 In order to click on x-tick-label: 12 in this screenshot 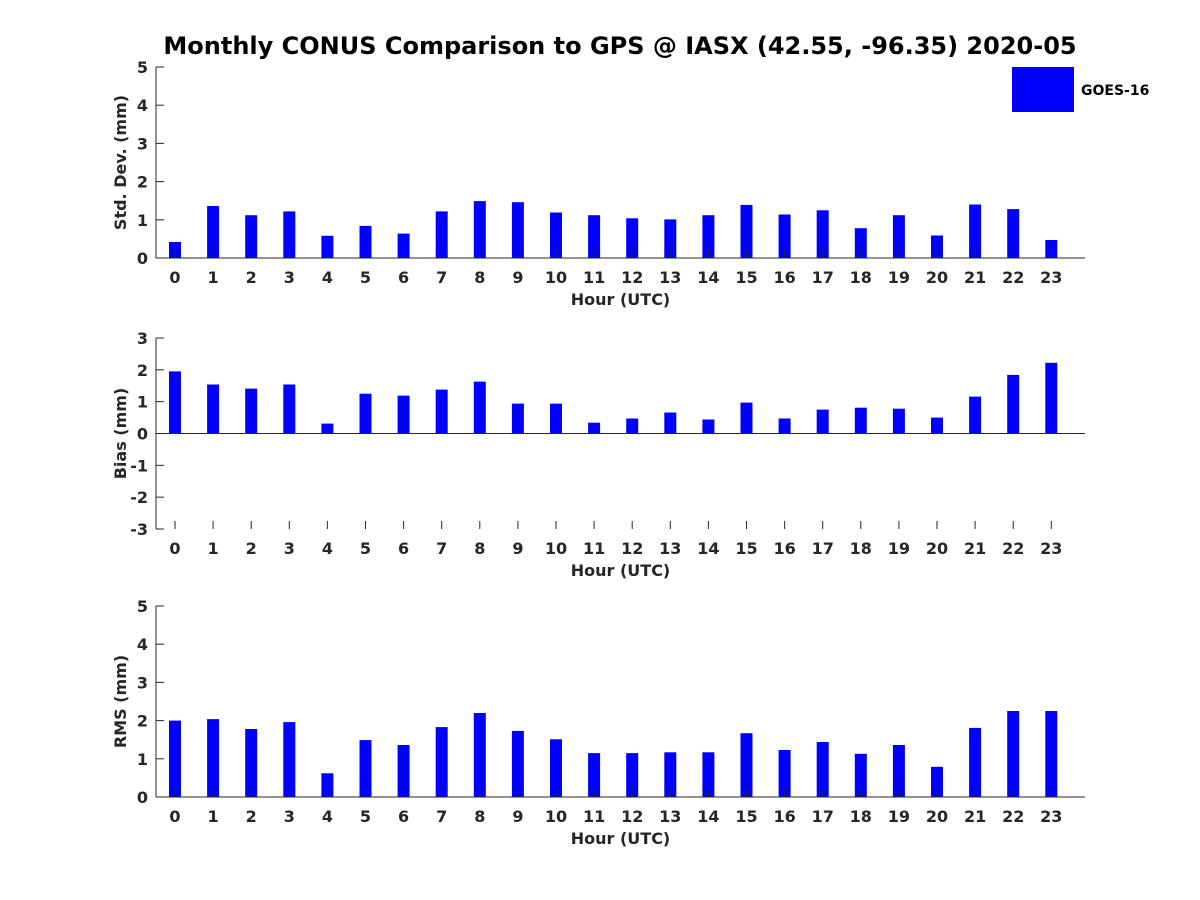, I will do `click(632, 548)`.